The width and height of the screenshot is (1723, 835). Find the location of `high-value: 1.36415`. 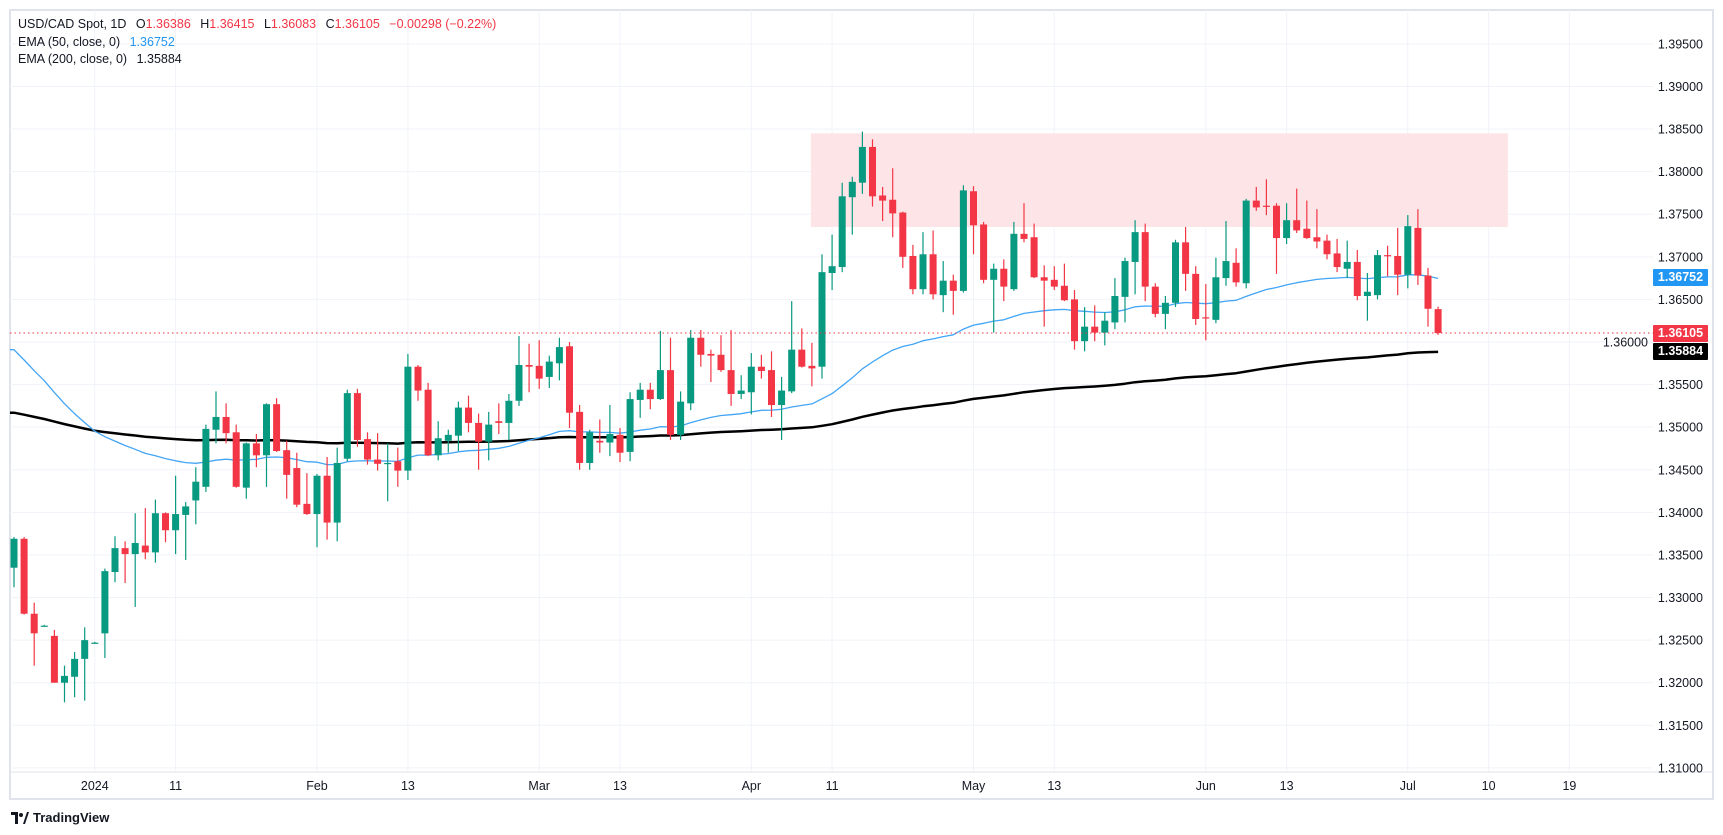

high-value: 1.36415 is located at coordinates (232, 24).